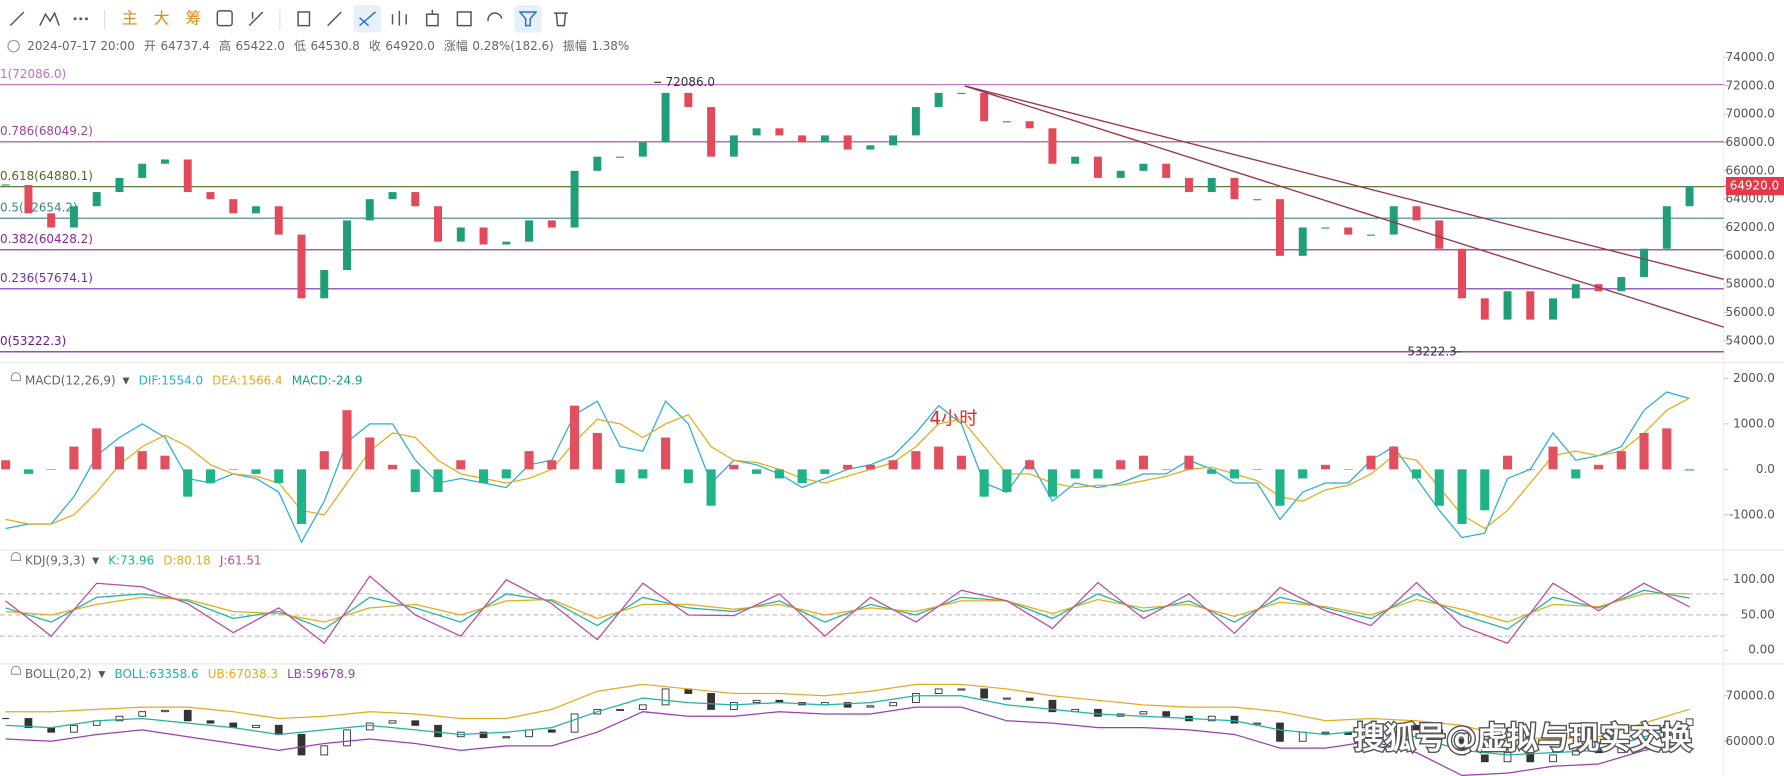 The width and height of the screenshot is (1784, 776). I want to click on toolbar-button: 主, so click(130, 17).